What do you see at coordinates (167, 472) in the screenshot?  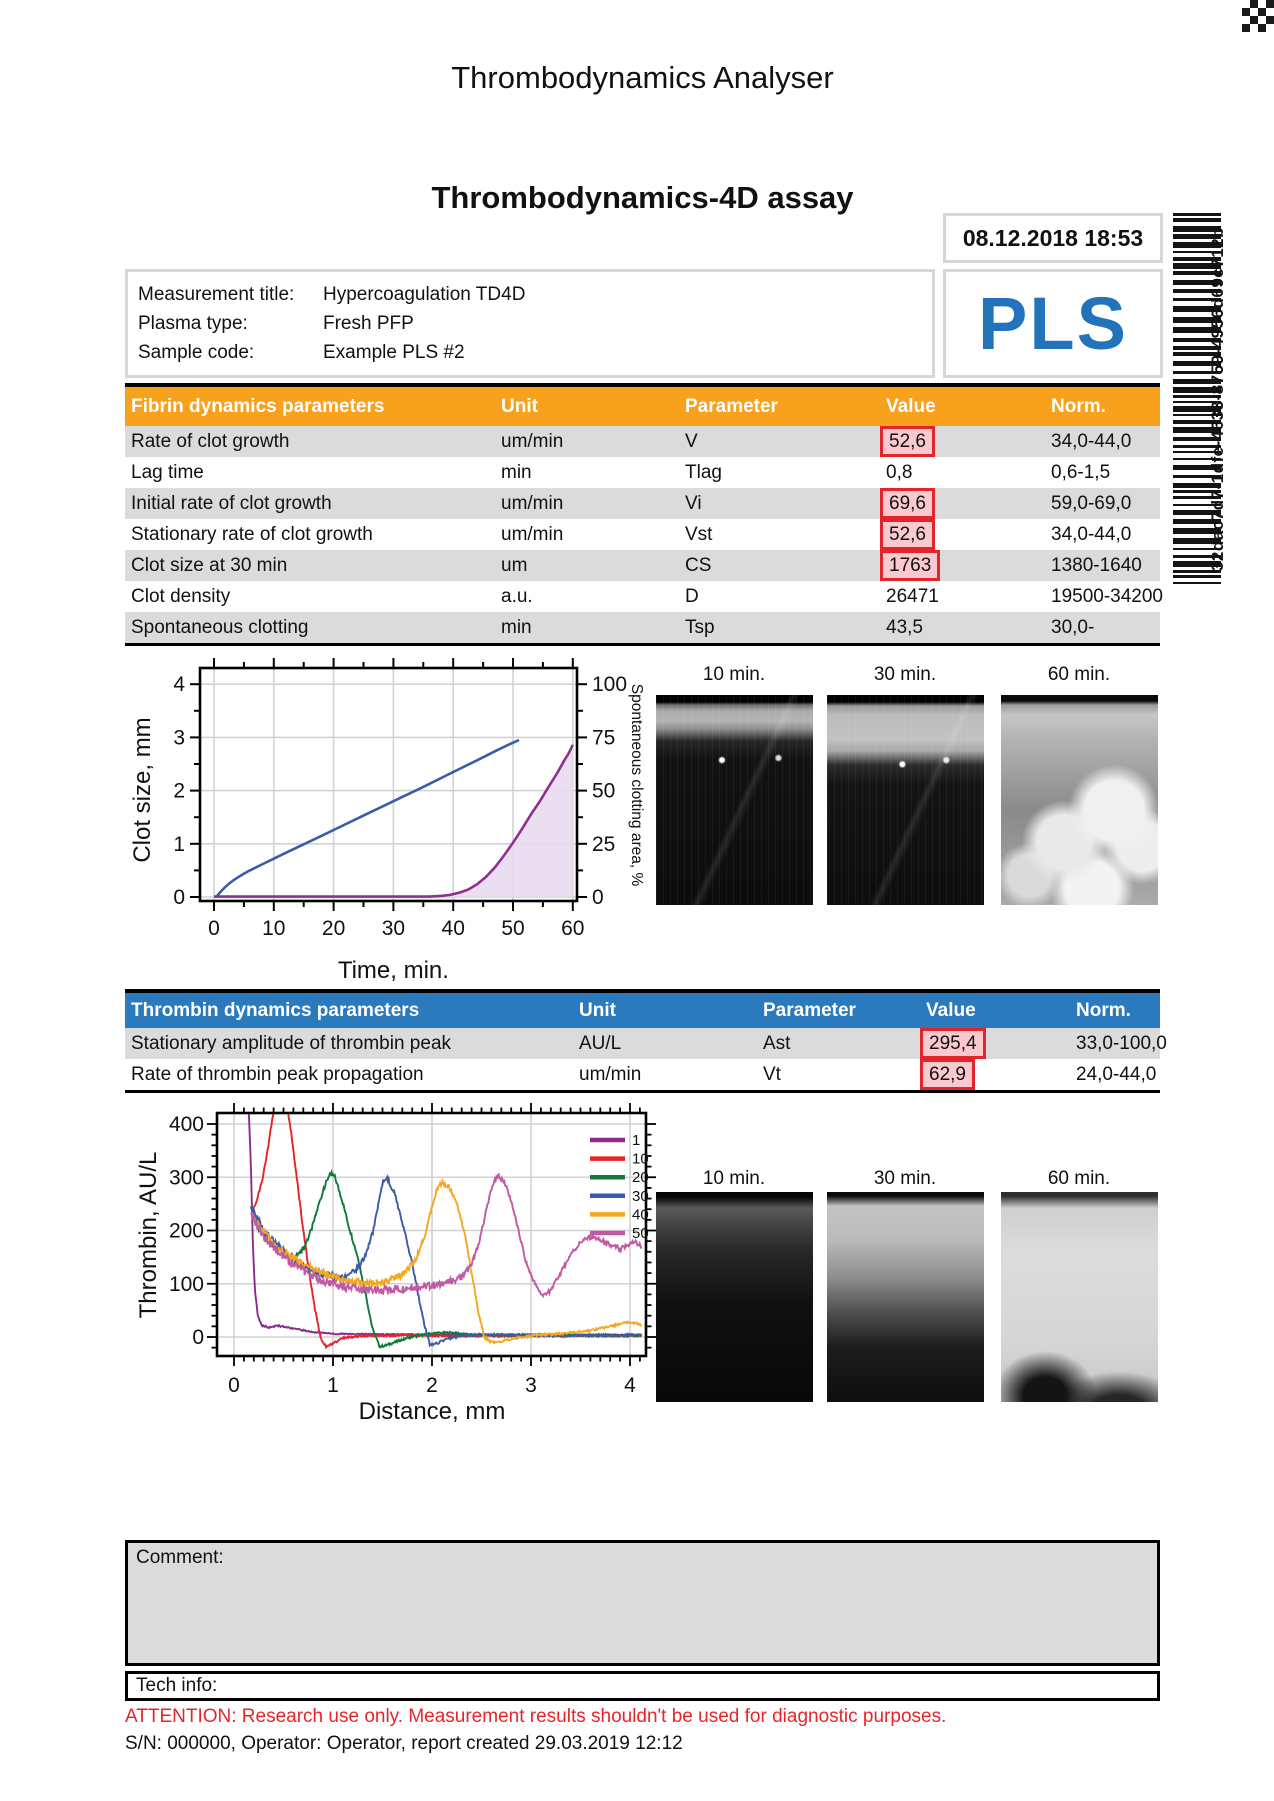 I see `table-cell: Lag time` at bounding box center [167, 472].